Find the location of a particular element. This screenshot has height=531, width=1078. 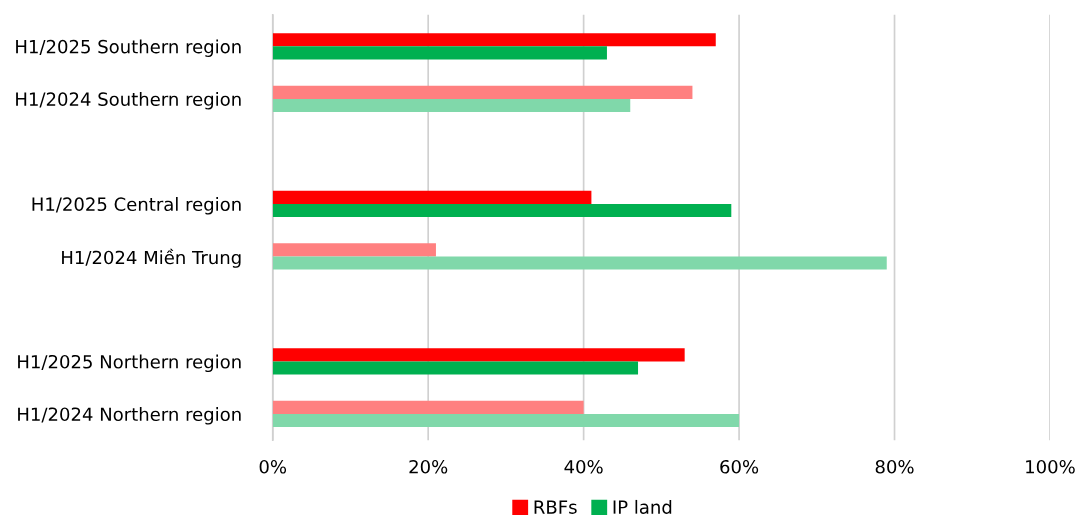

x-tick-label: 0% is located at coordinates (273, 466).